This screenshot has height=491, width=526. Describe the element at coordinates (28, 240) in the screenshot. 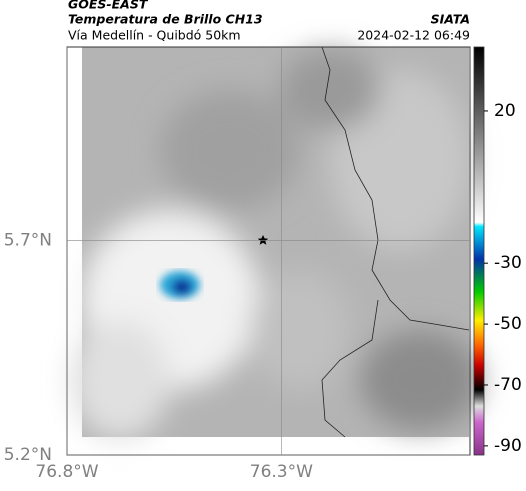

I see `y-tick-label: 5.7°N` at that location.